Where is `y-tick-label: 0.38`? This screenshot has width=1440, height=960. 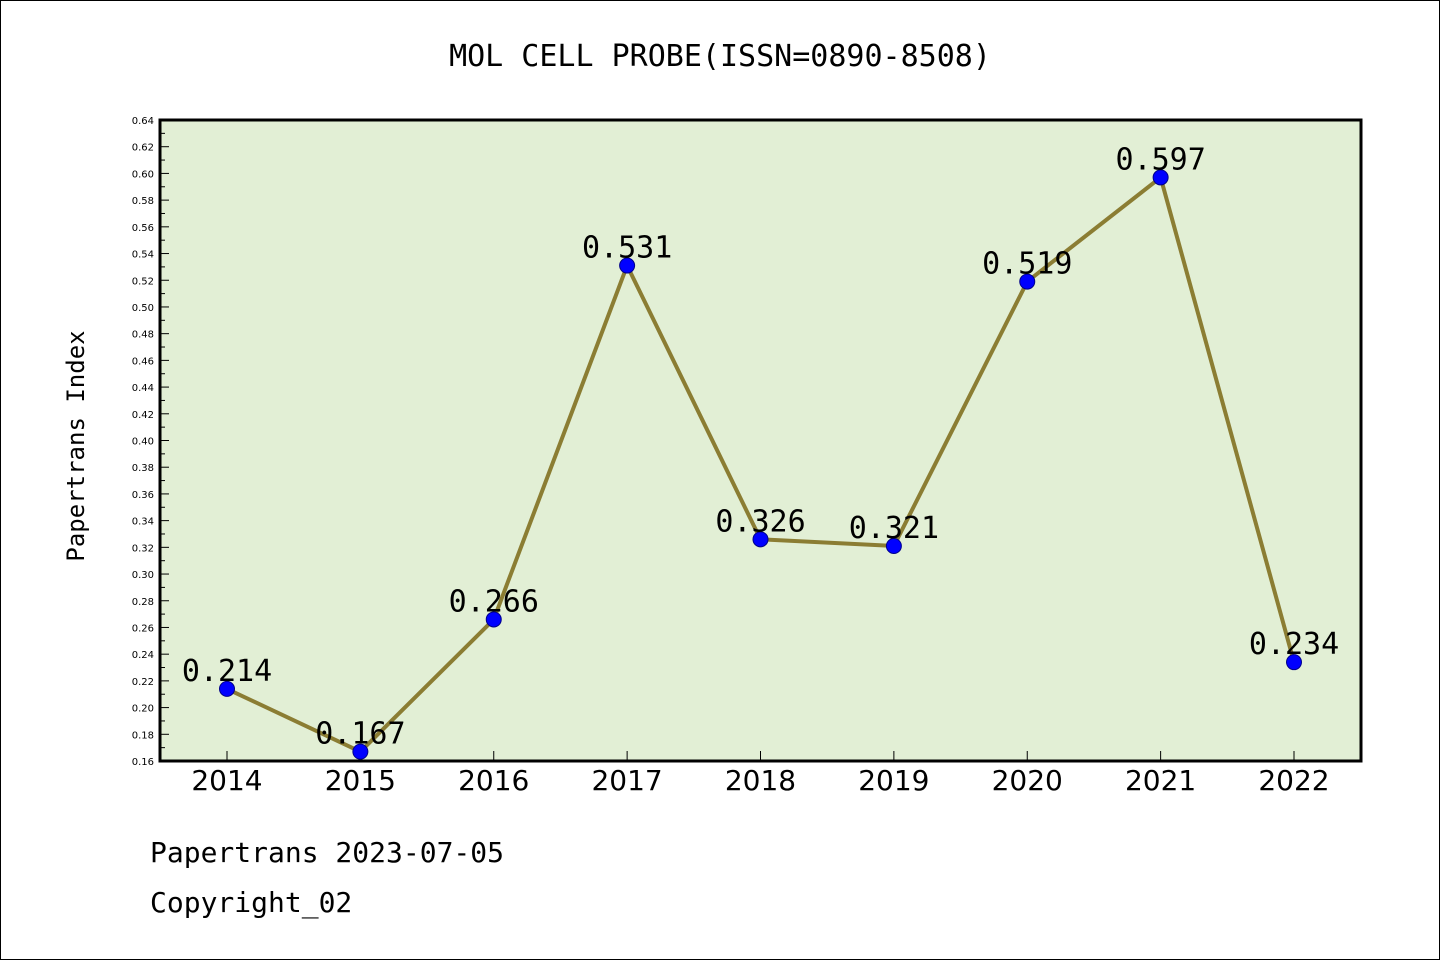 y-tick-label: 0.38 is located at coordinates (143, 468).